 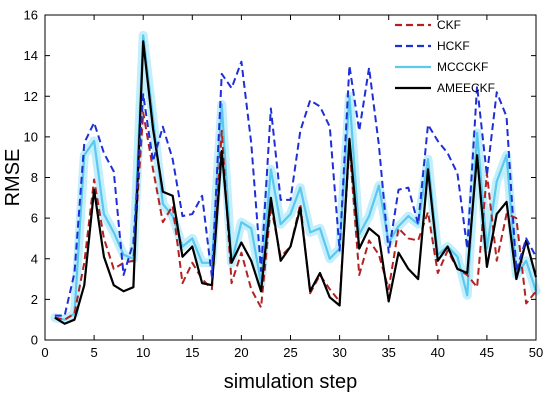 What do you see at coordinates (31, 55) in the screenshot?
I see `y-tick-label: 14` at bounding box center [31, 55].